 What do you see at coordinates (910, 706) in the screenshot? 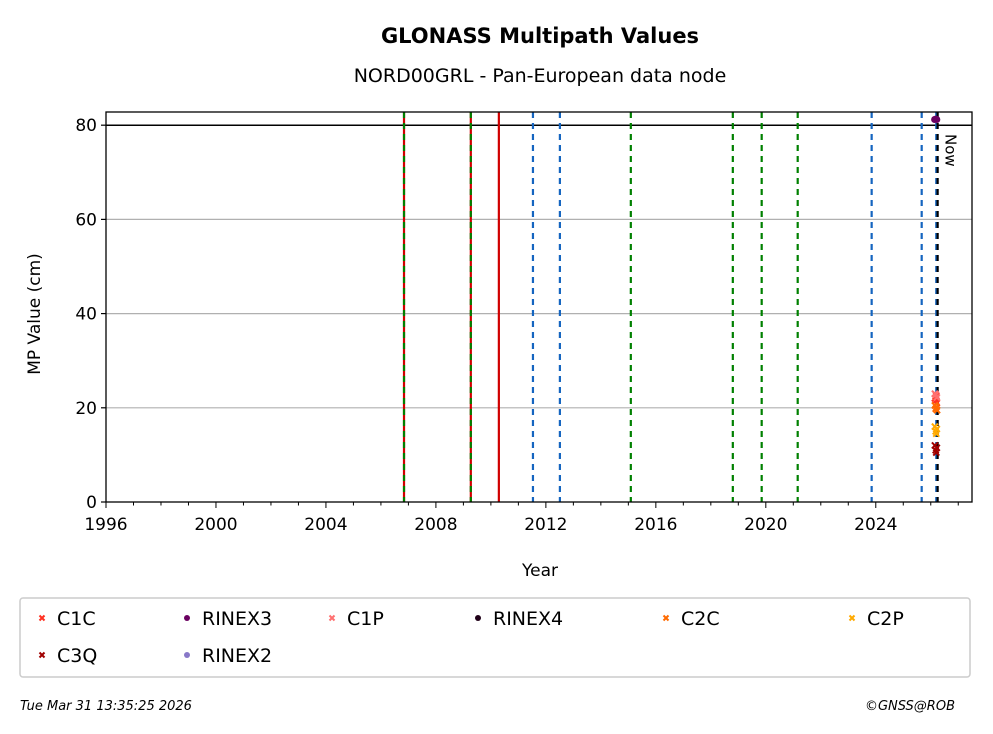
I see `footer-copyright: ©GNSS@ROB` at bounding box center [910, 706].